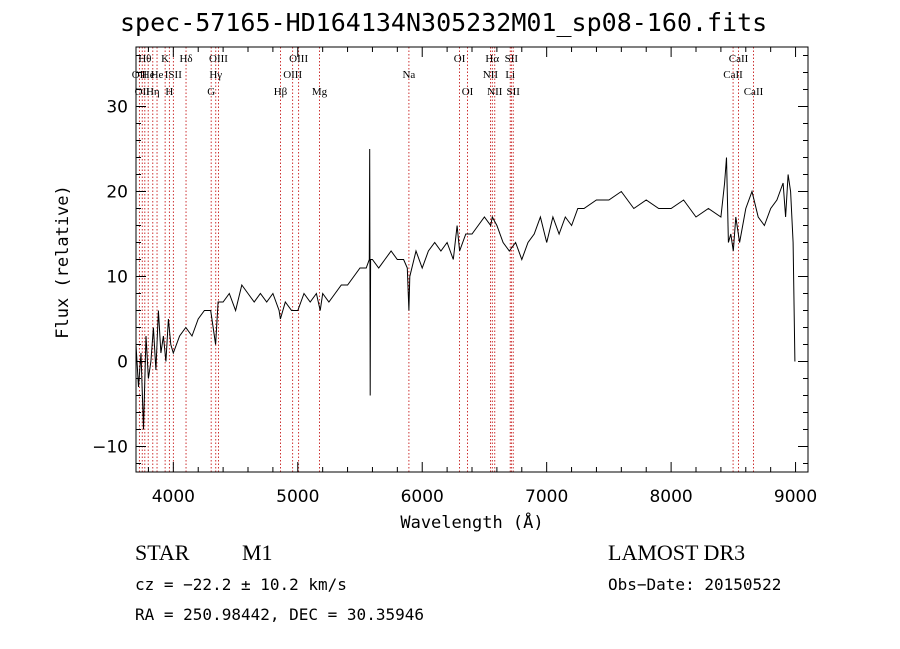 This screenshot has height=649, width=900. What do you see at coordinates (298, 59) in the screenshot?
I see `line-label-15: OIII` at bounding box center [298, 59].